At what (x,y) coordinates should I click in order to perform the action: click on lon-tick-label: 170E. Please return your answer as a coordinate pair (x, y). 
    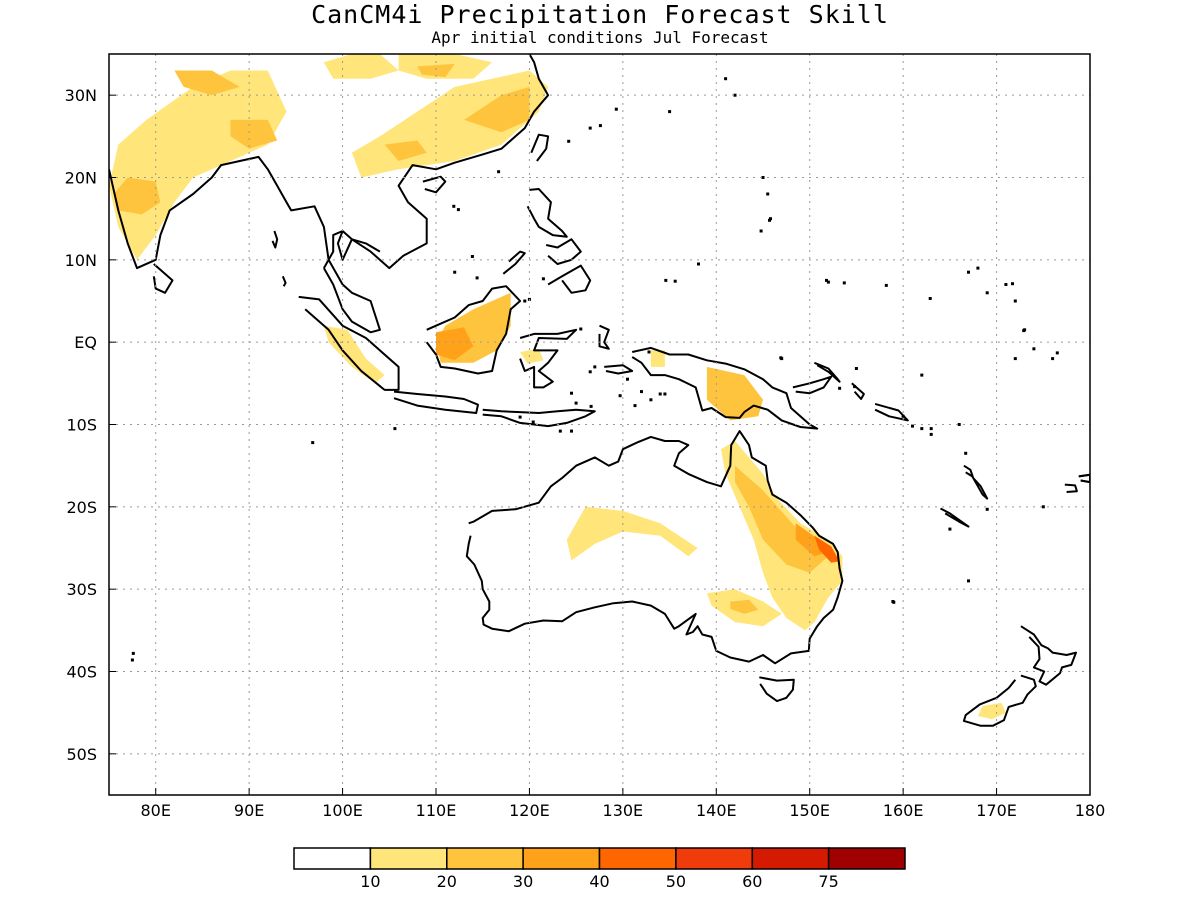
    Looking at the image, I should click on (996, 810).